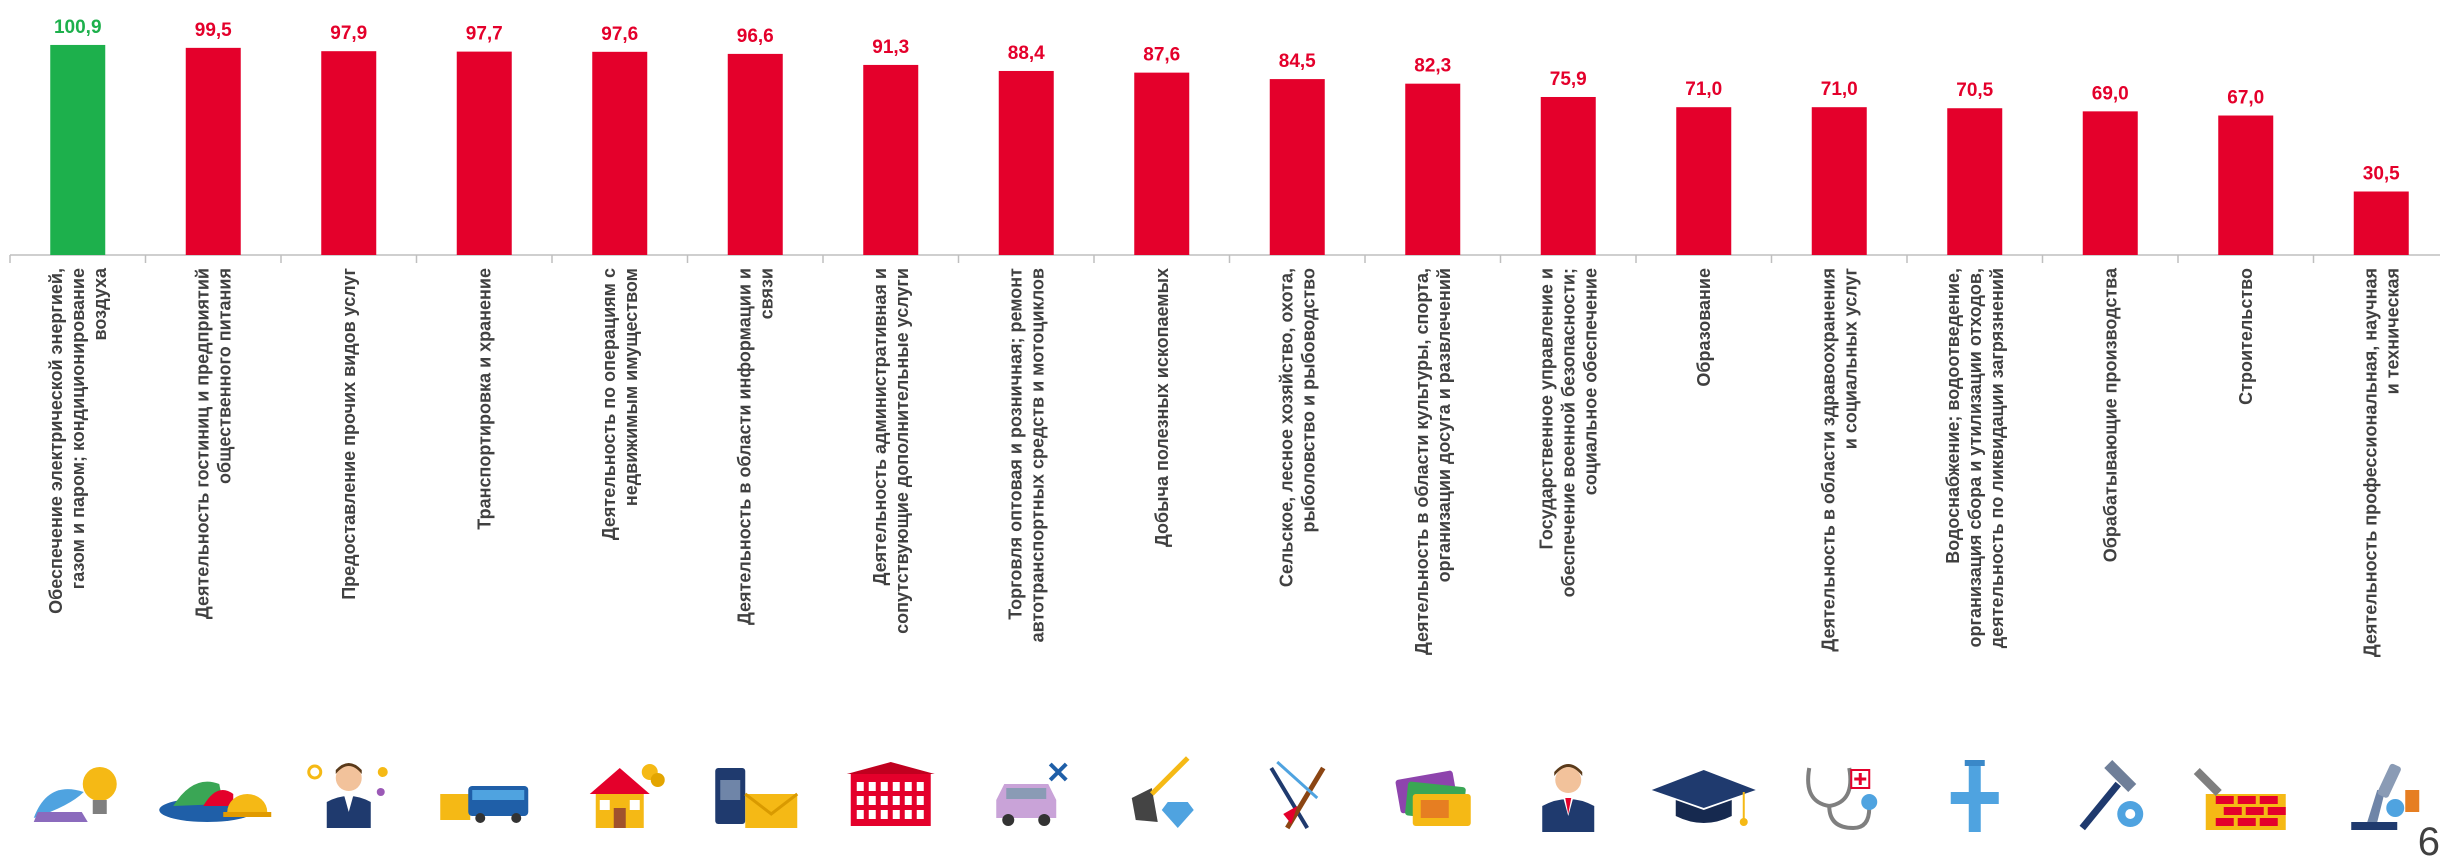 Image resolution: width=2440 pixels, height=865 pixels. I want to click on tickets-icon, so click(1433, 798).